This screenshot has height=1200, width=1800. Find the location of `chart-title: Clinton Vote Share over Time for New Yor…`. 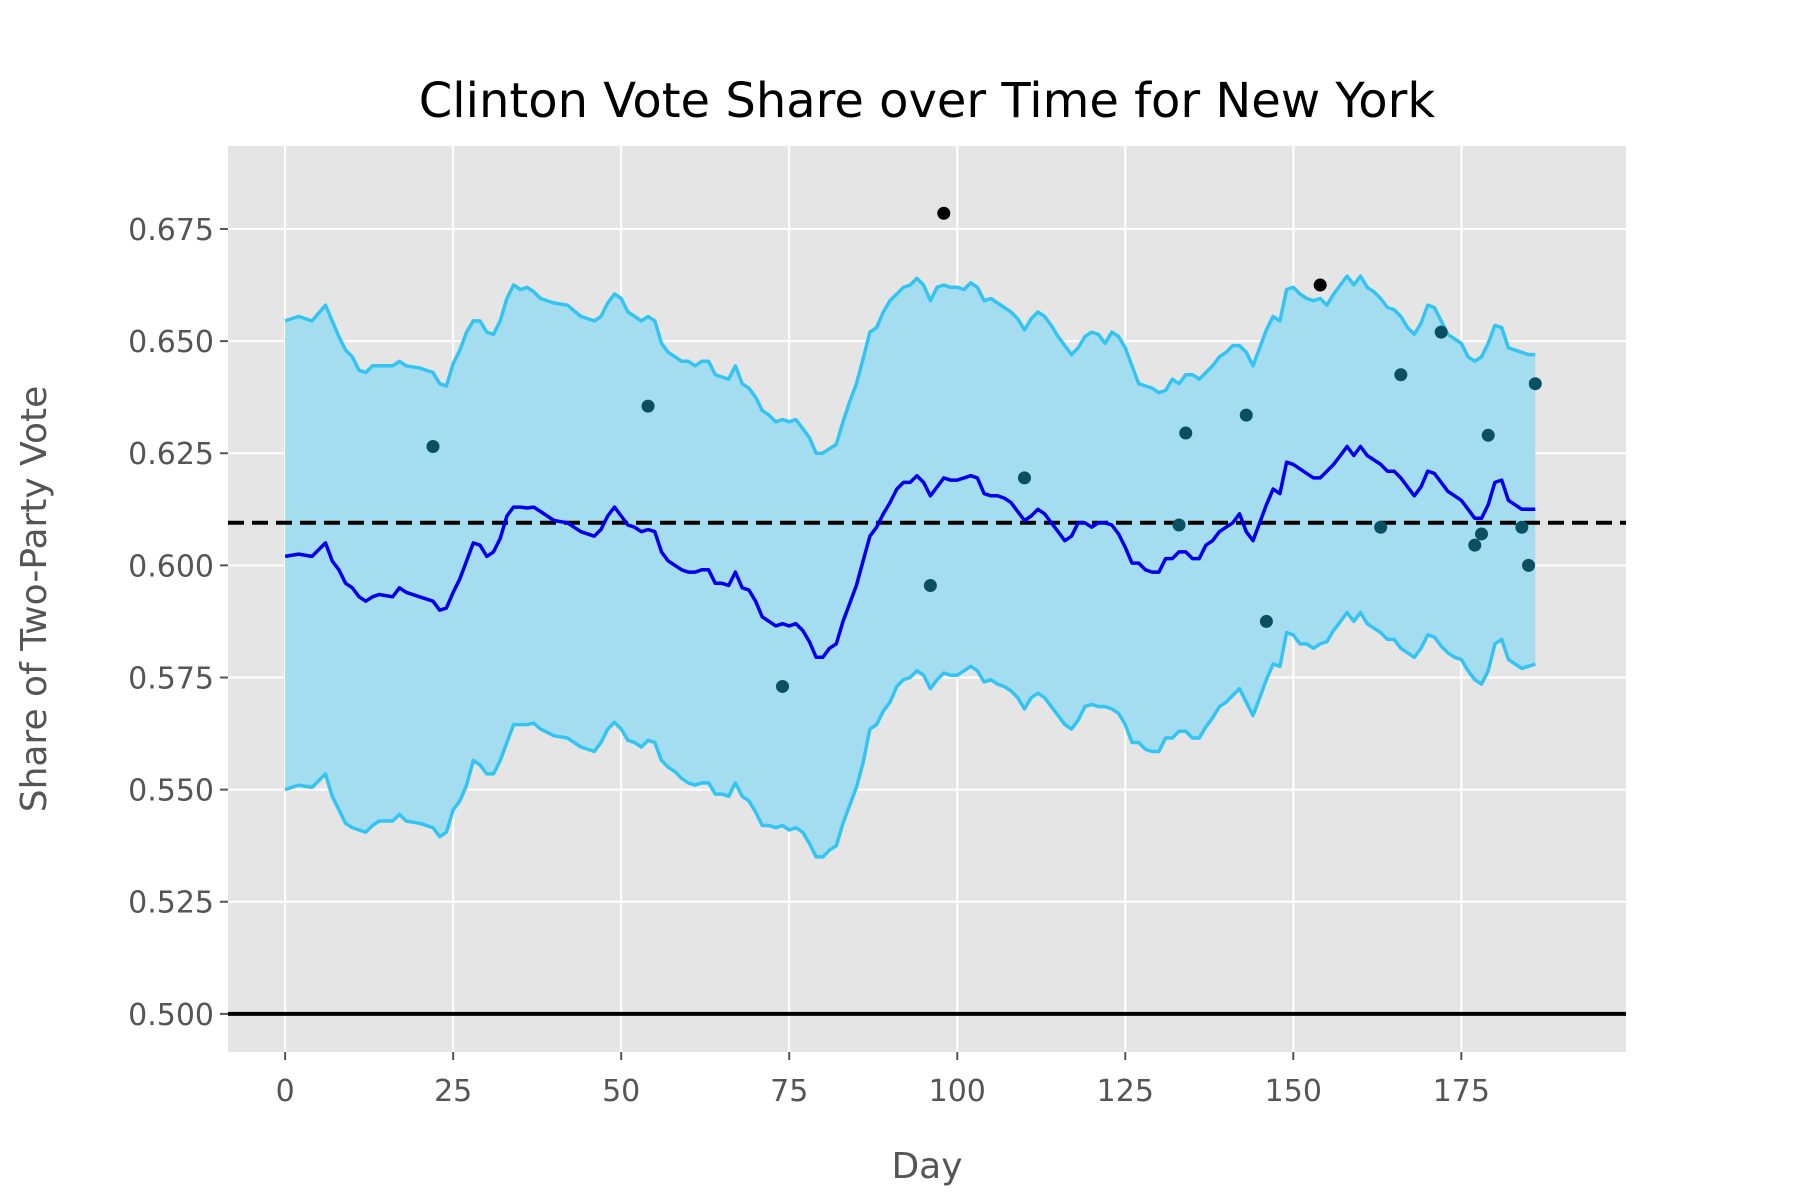

chart-title: Clinton Vote Share over Time for New Yor… is located at coordinates (927, 101).